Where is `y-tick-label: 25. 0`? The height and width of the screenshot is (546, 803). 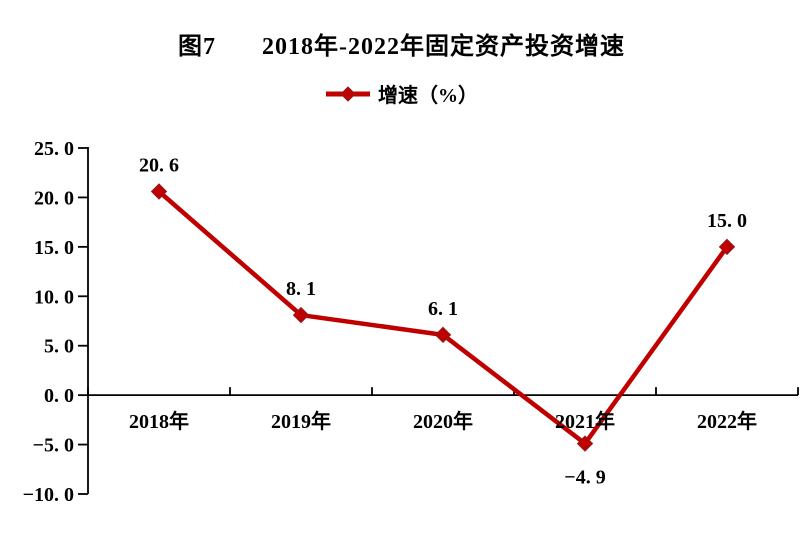
y-tick-label: 25. 0 is located at coordinates (54, 149).